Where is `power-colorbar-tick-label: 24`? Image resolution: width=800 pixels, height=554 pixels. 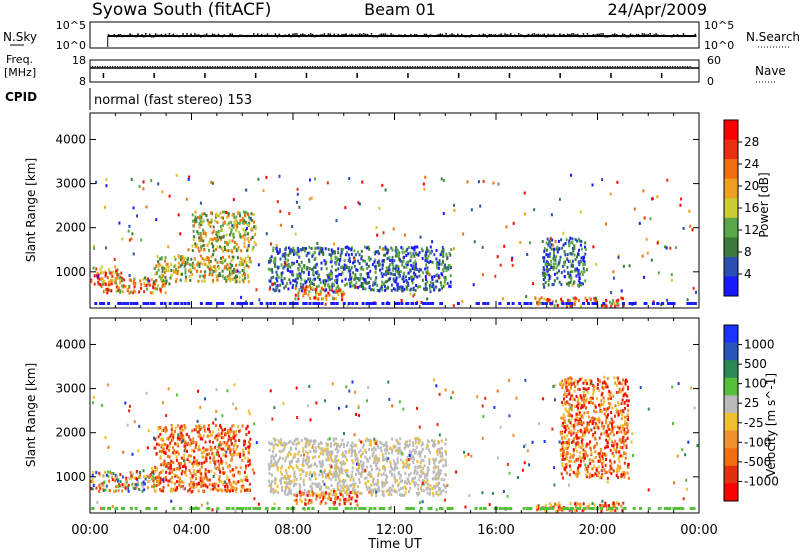
power-colorbar-tick-label: 24 is located at coordinates (751, 164).